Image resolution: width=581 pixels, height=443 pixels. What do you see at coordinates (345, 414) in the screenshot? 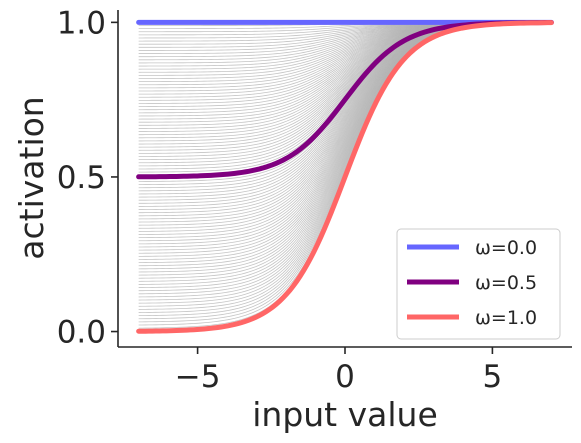
I see `x-axis-label: input value` at bounding box center [345, 414].